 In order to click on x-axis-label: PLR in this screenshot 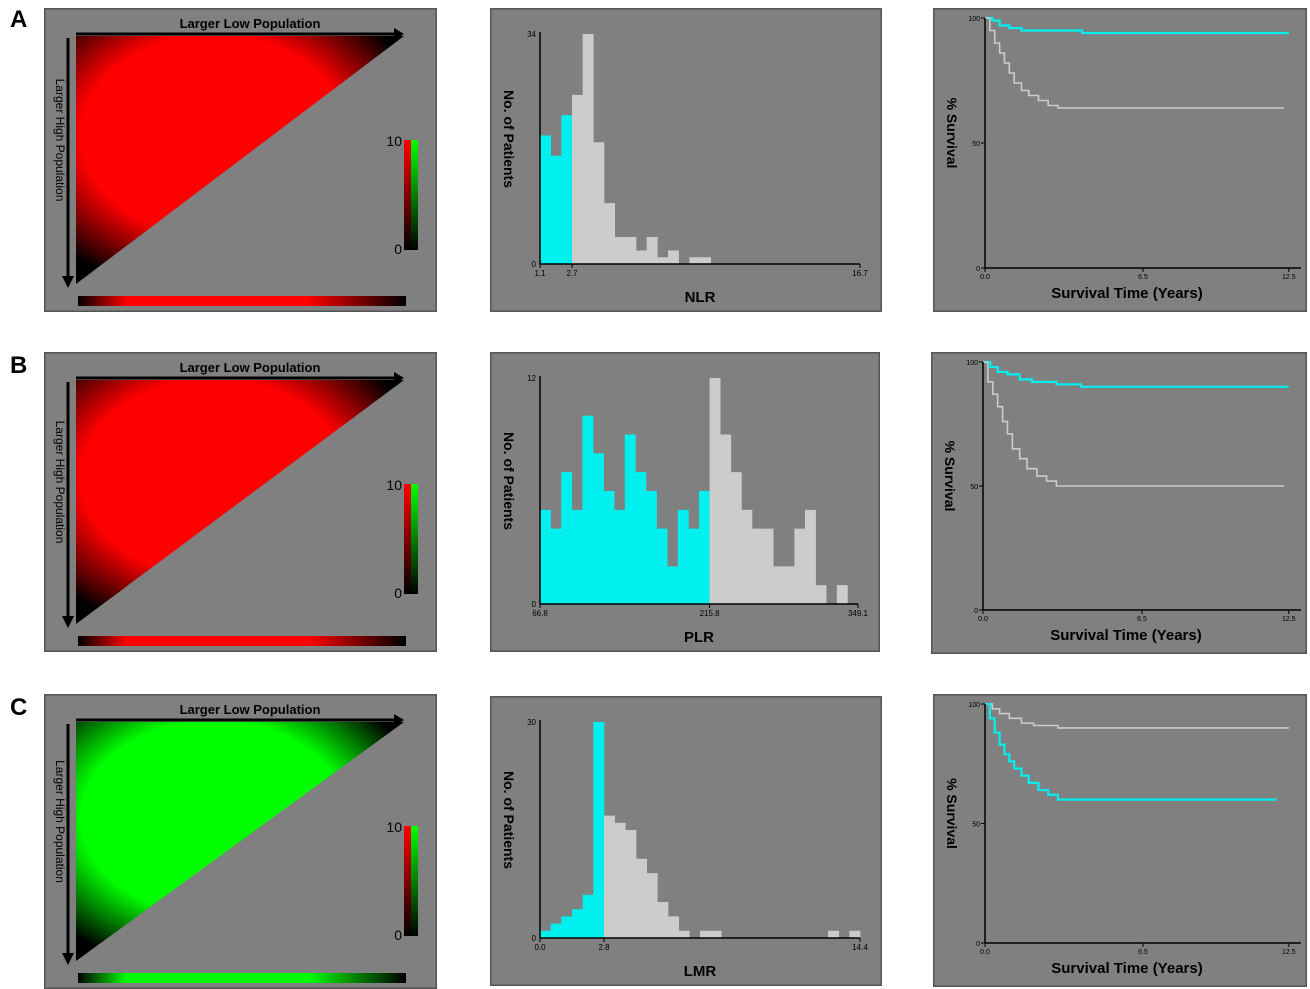, I will do `click(699, 637)`.